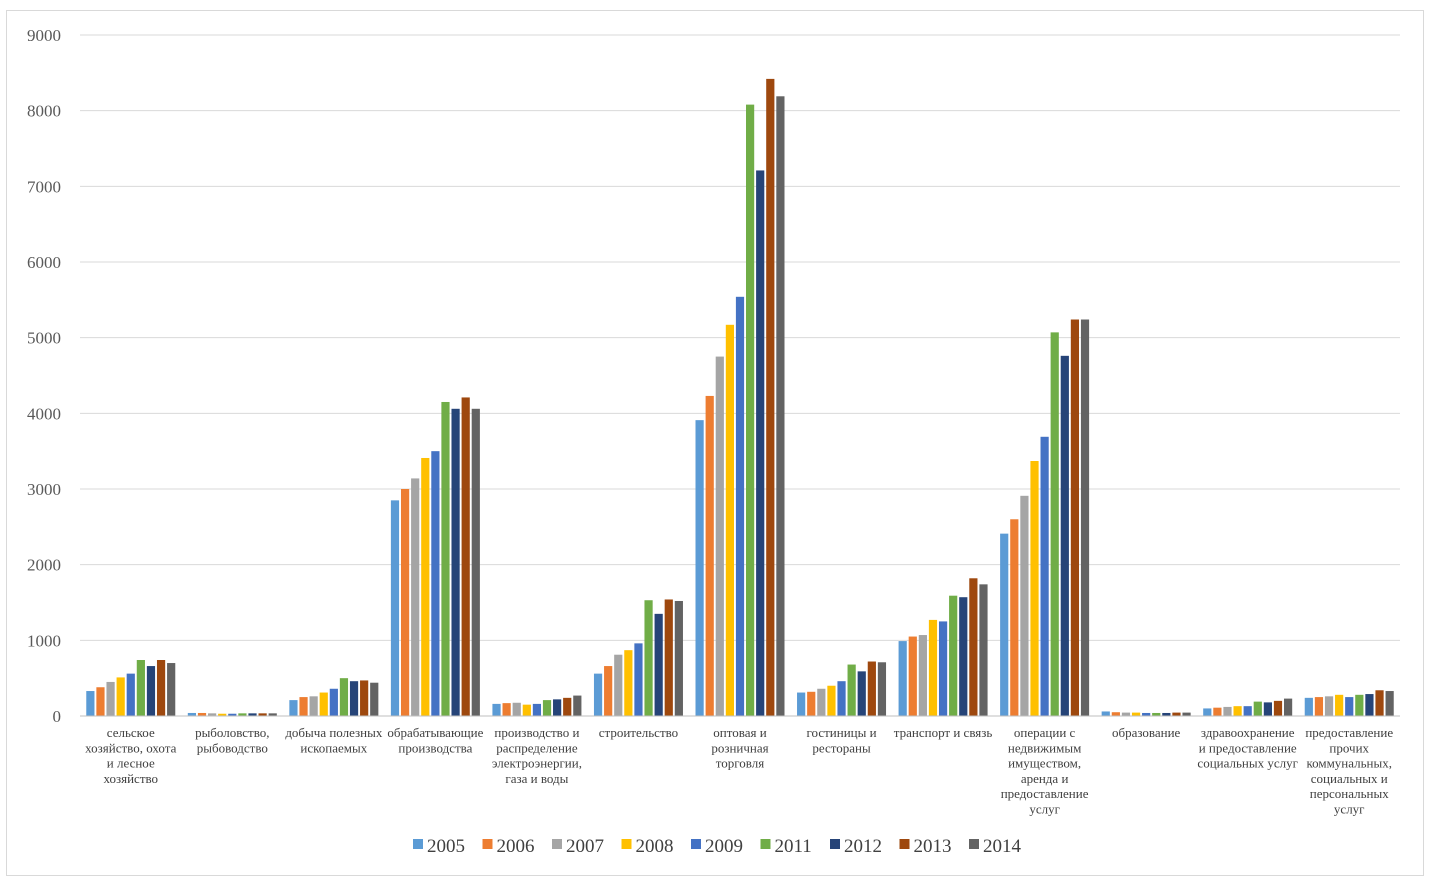  I want to click on category-label-line: добыча полезных, so click(334, 732).